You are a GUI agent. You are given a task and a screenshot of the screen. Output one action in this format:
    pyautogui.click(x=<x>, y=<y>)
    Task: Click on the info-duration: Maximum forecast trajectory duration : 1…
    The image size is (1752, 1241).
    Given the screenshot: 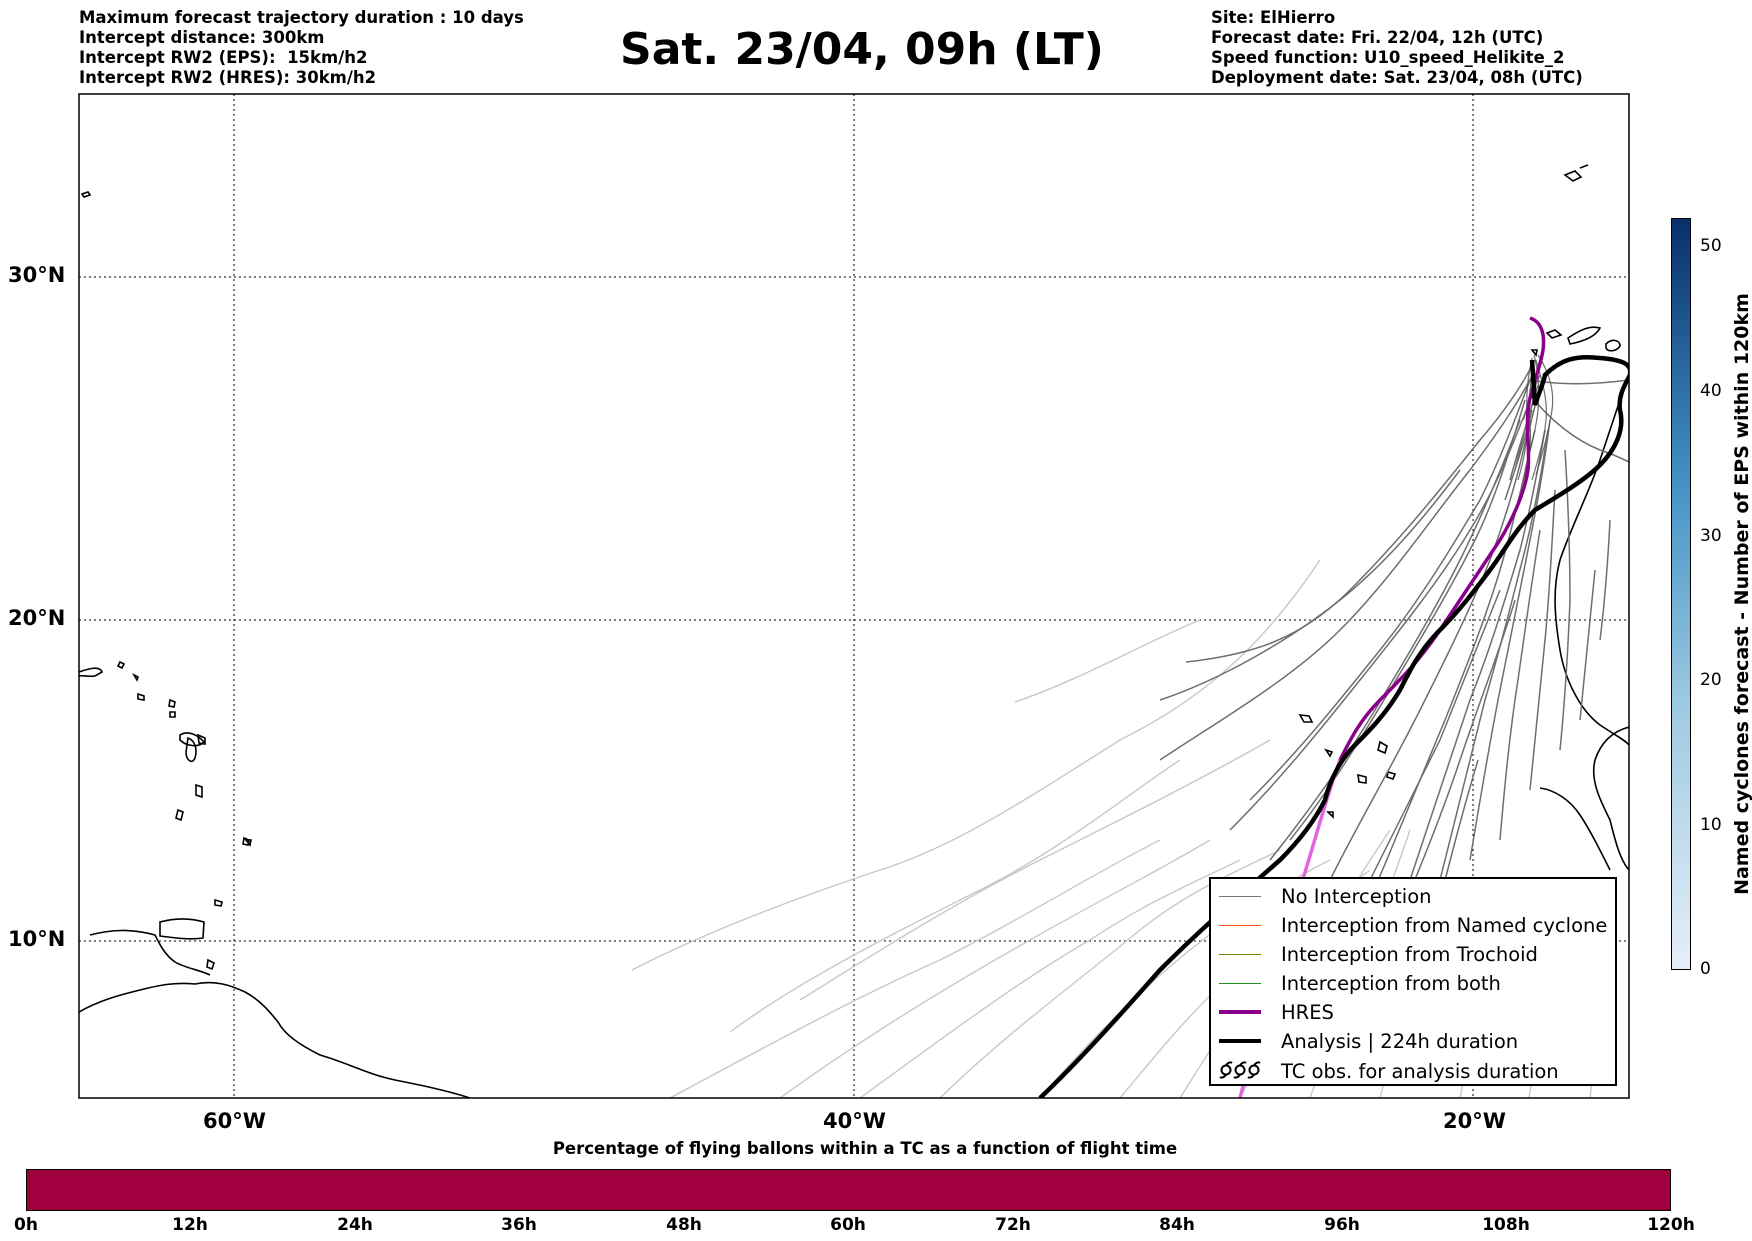 What is the action you would take?
    pyautogui.click(x=301, y=17)
    